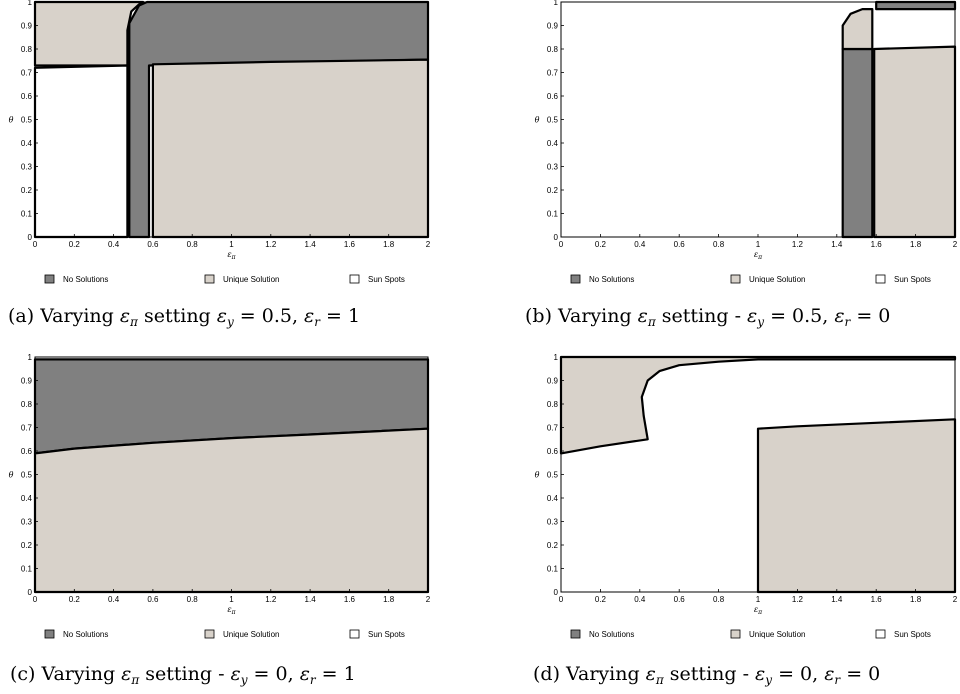 The image size is (960, 694). What do you see at coordinates (183, 675) in the screenshot?
I see `caption: (c) Varying επ setting - εy = 0, εr = 1` at bounding box center [183, 675].